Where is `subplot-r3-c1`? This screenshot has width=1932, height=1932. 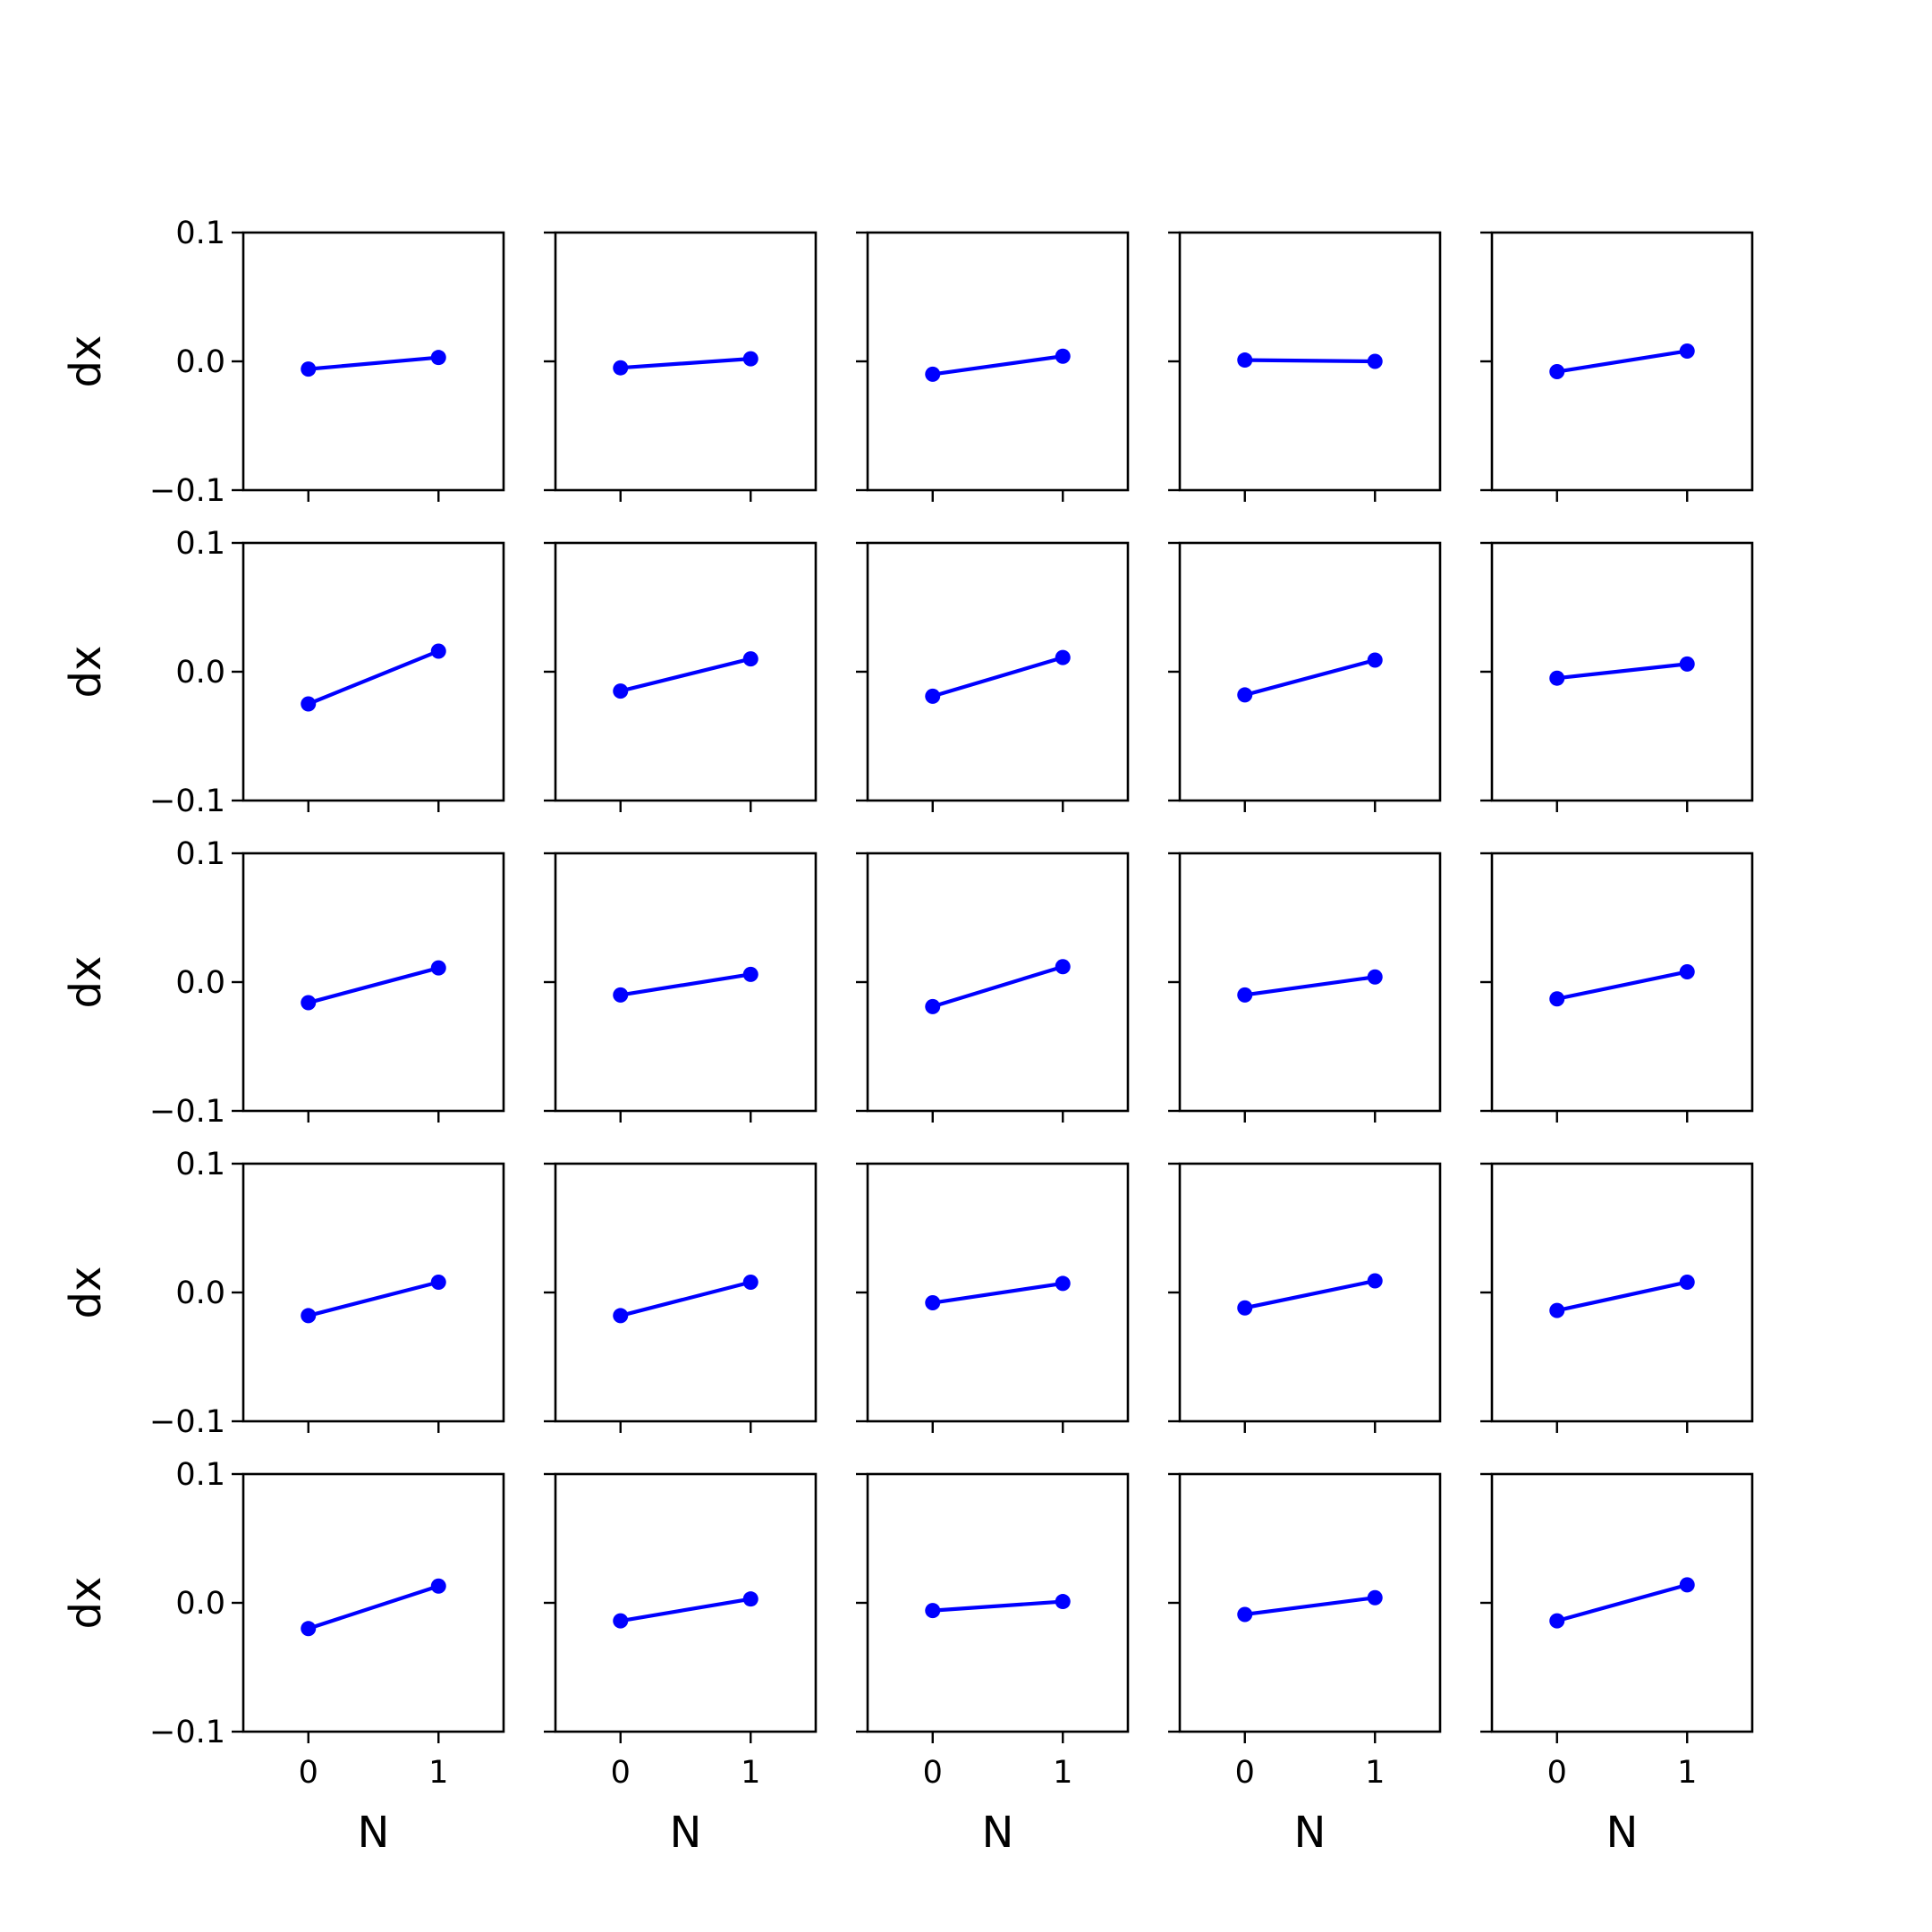 subplot-r3-c1 is located at coordinates (681, 1297).